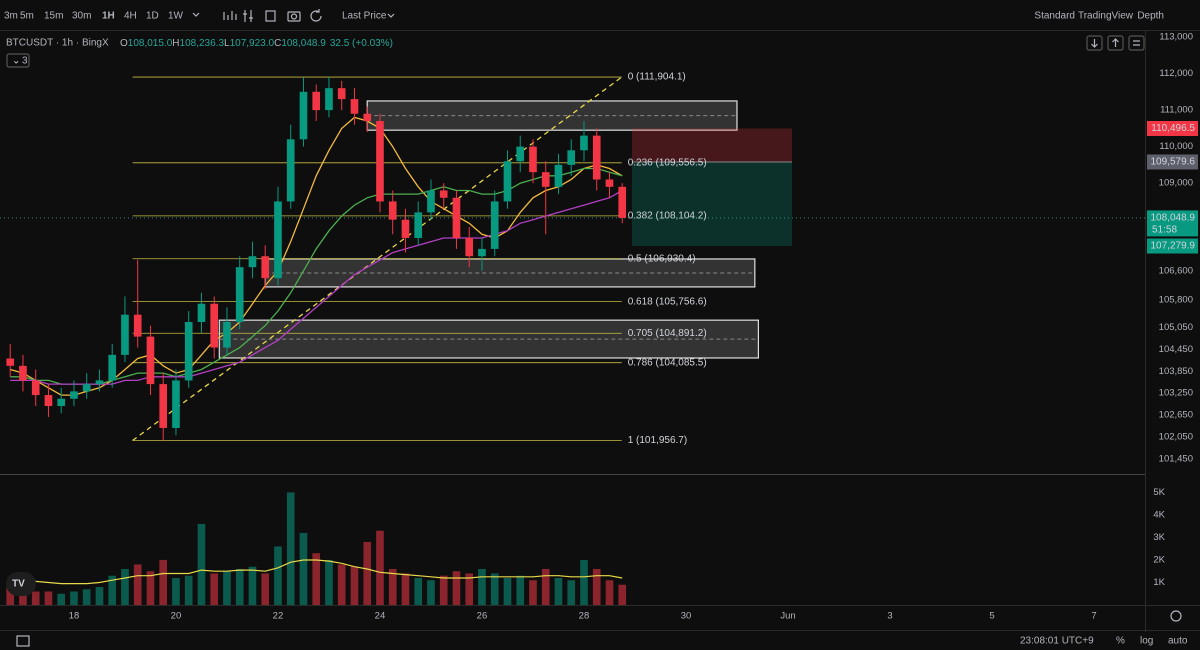 Image resolution: width=1200 pixels, height=650 pixels. I want to click on scroll-up-button, so click(1115, 43).